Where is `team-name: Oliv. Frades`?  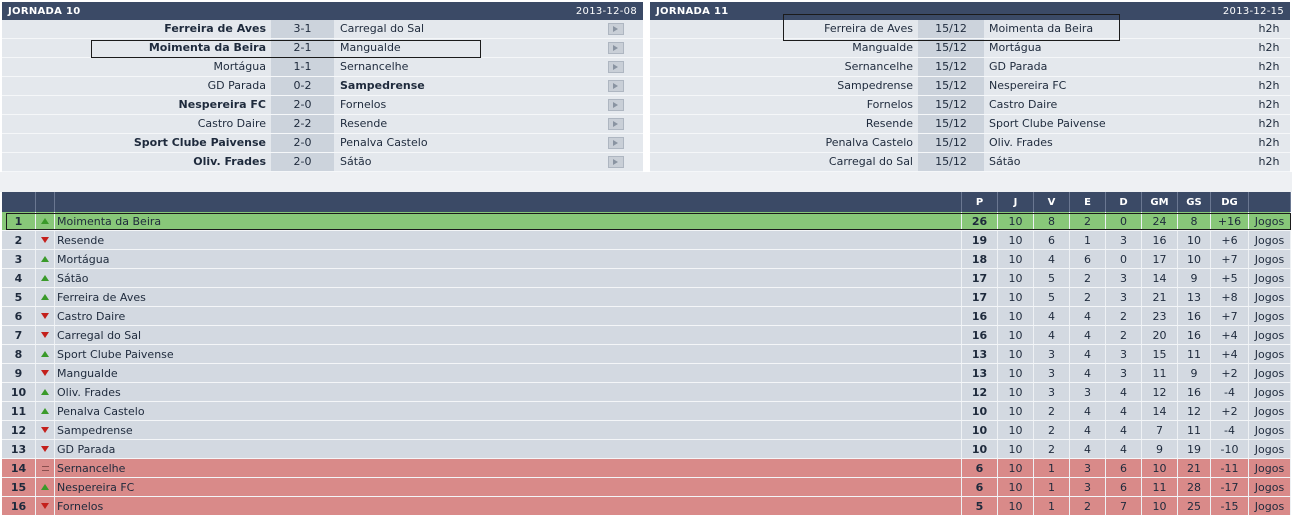 team-name: Oliv. Frades is located at coordinates (508, 392).